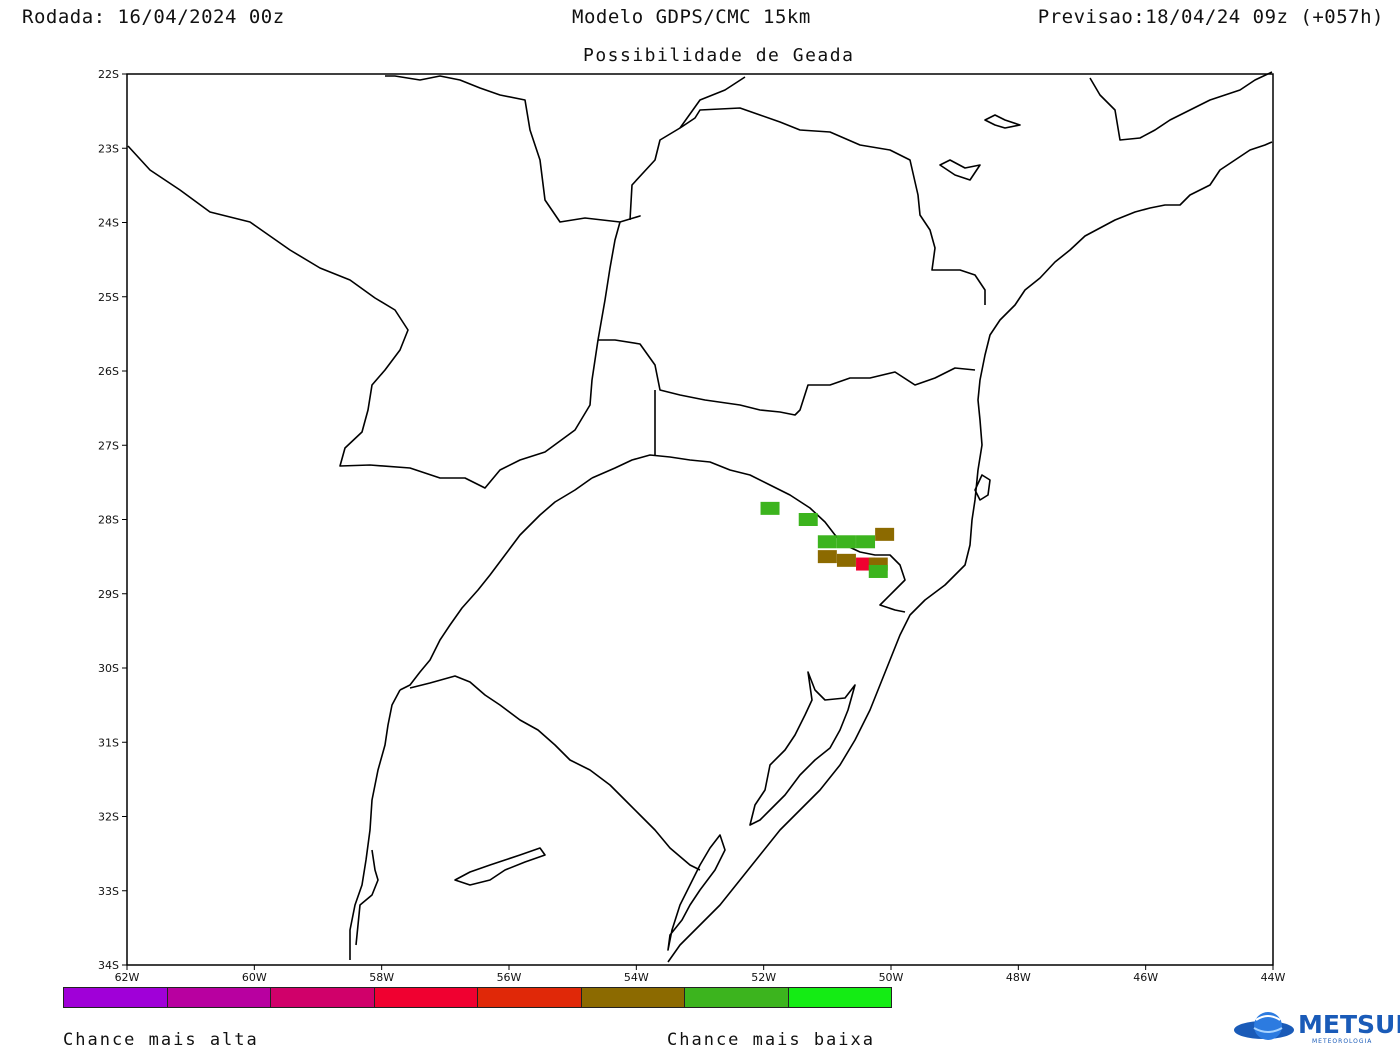 This screenshot has height=1052, width=1400. Describe the element at coordinates (696, 892) in the screenshot. I see `lagoa-mirim` at that location.